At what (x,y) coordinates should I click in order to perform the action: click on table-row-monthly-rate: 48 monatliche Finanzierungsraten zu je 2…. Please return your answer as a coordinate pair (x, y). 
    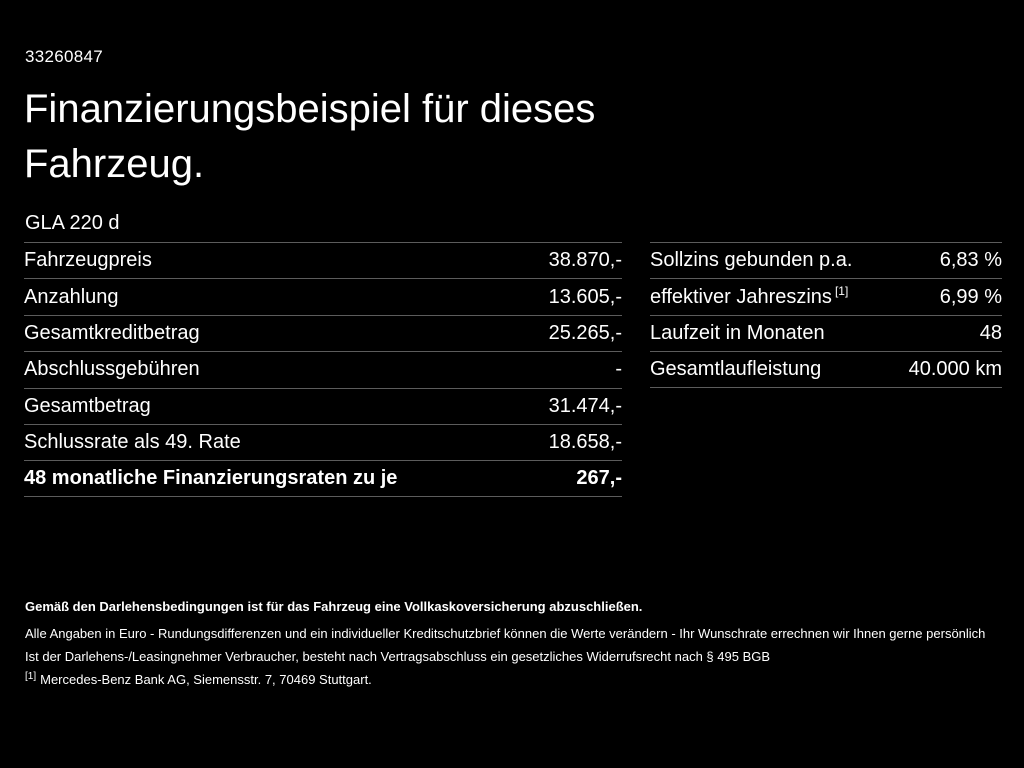
    Looking at the image, I should click on (323, 478).